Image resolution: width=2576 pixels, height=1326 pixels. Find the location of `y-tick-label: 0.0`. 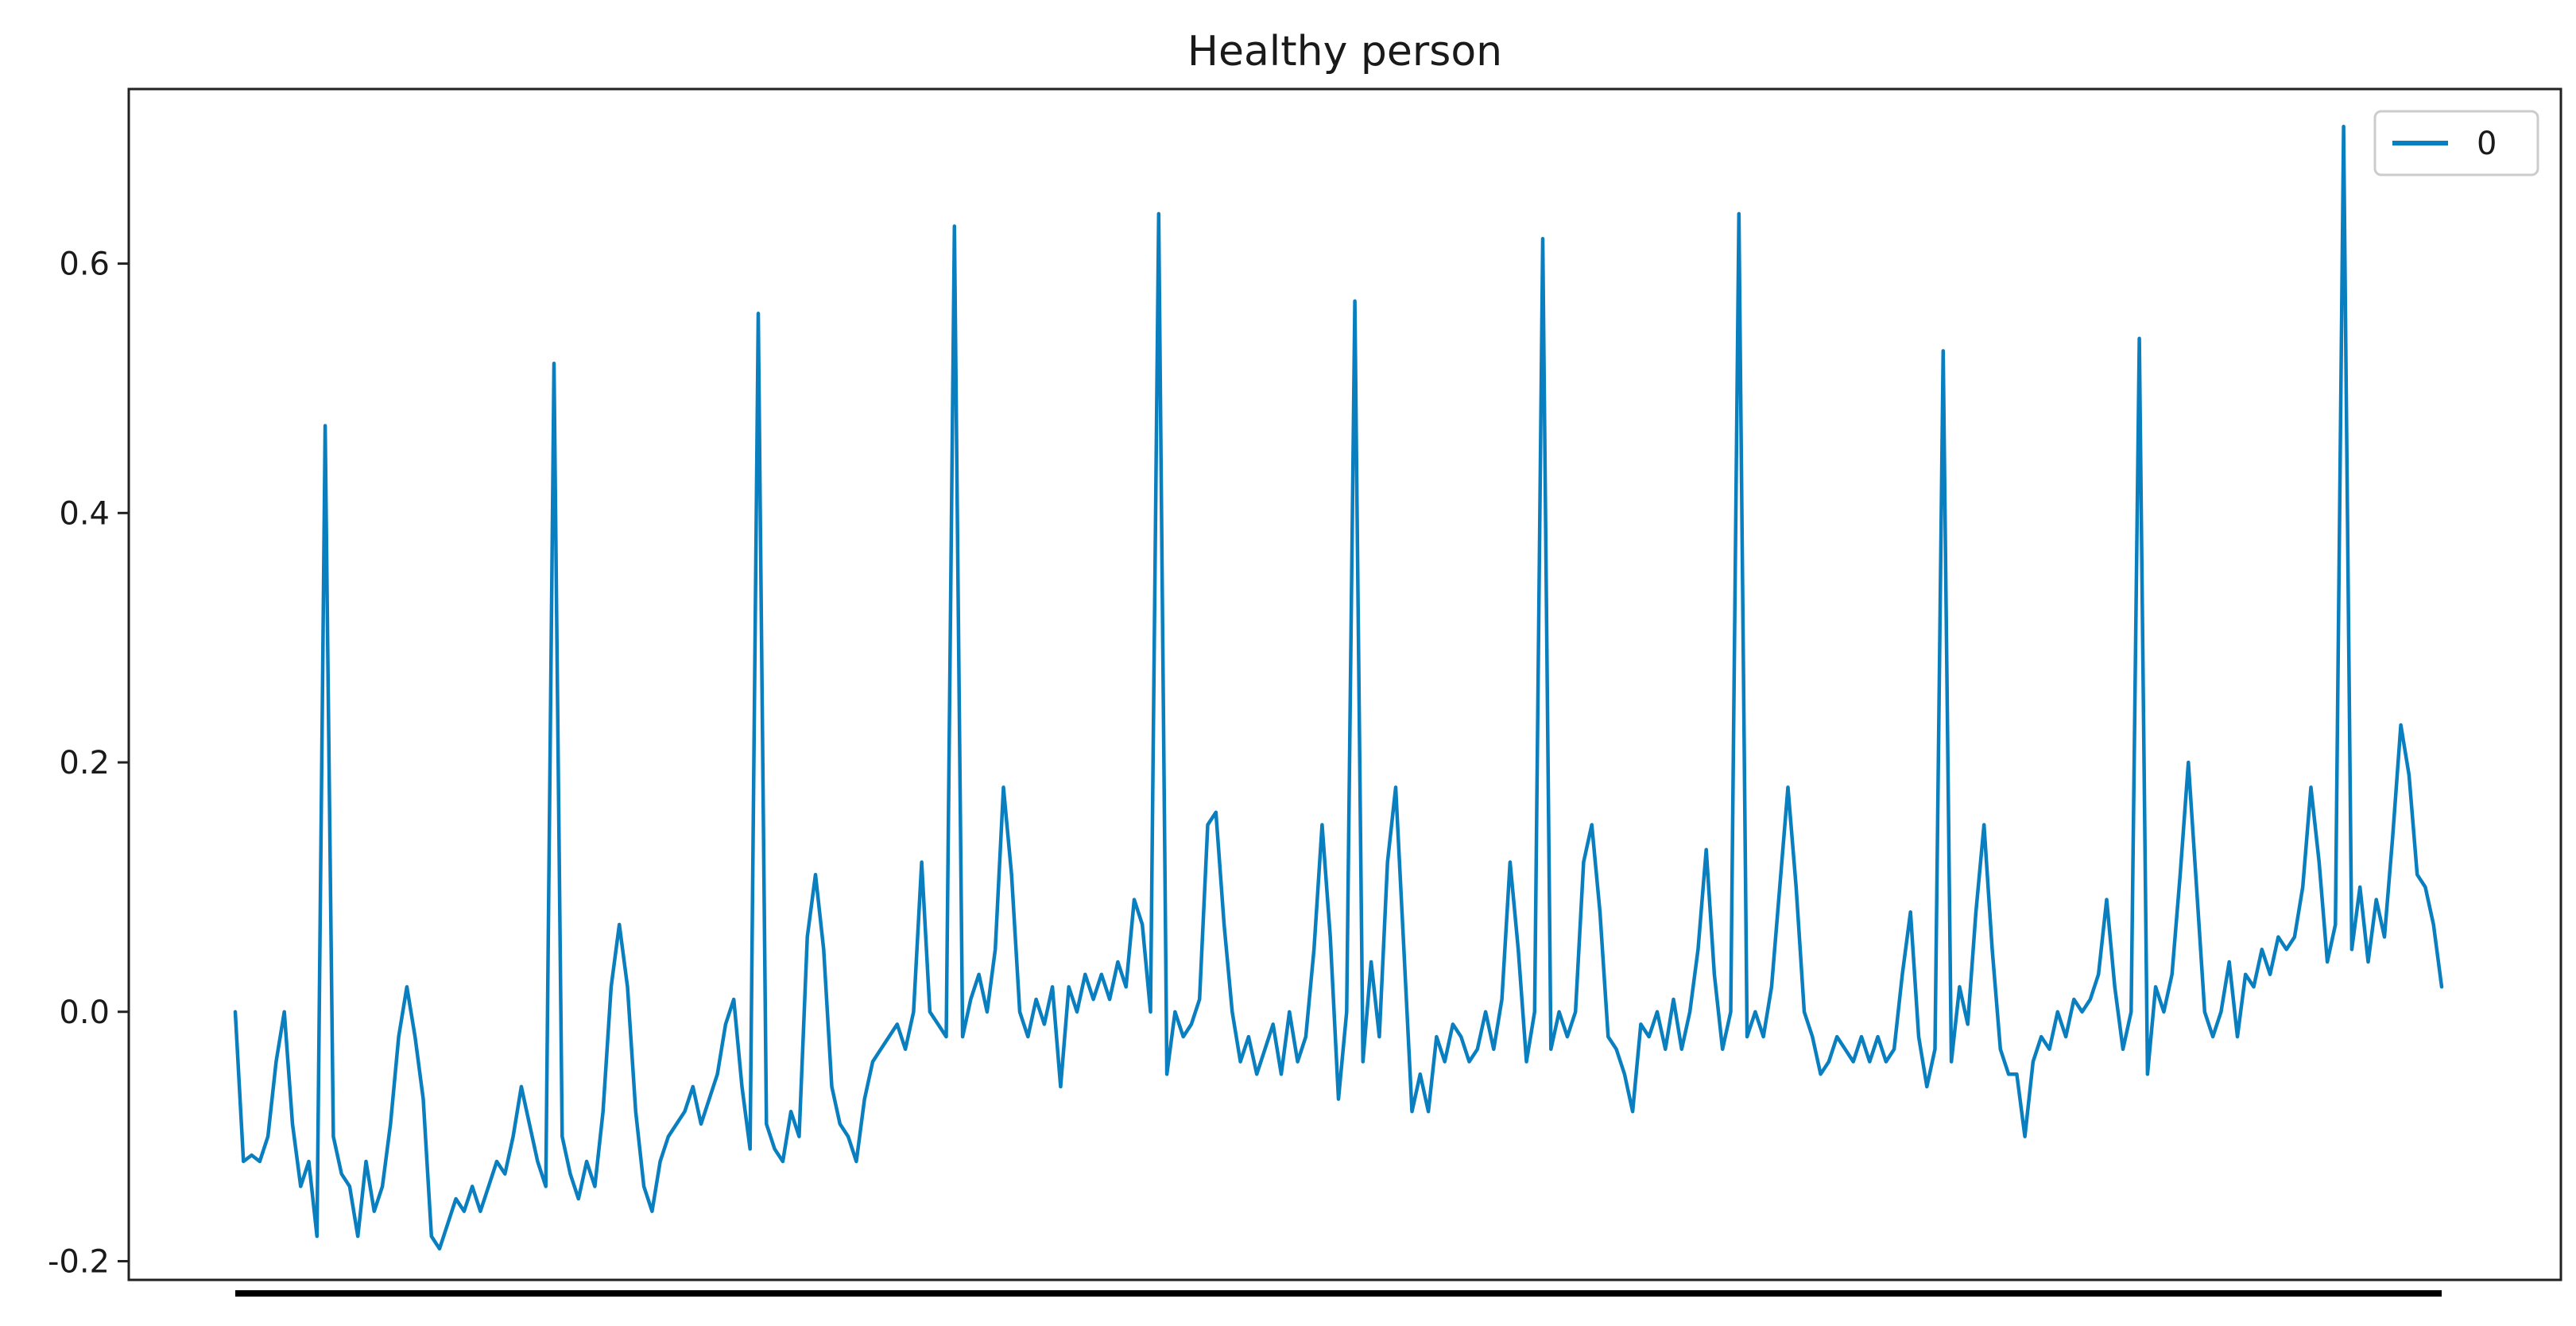

y-tick-label: 0.0 is located at coordinates (84, 1013).